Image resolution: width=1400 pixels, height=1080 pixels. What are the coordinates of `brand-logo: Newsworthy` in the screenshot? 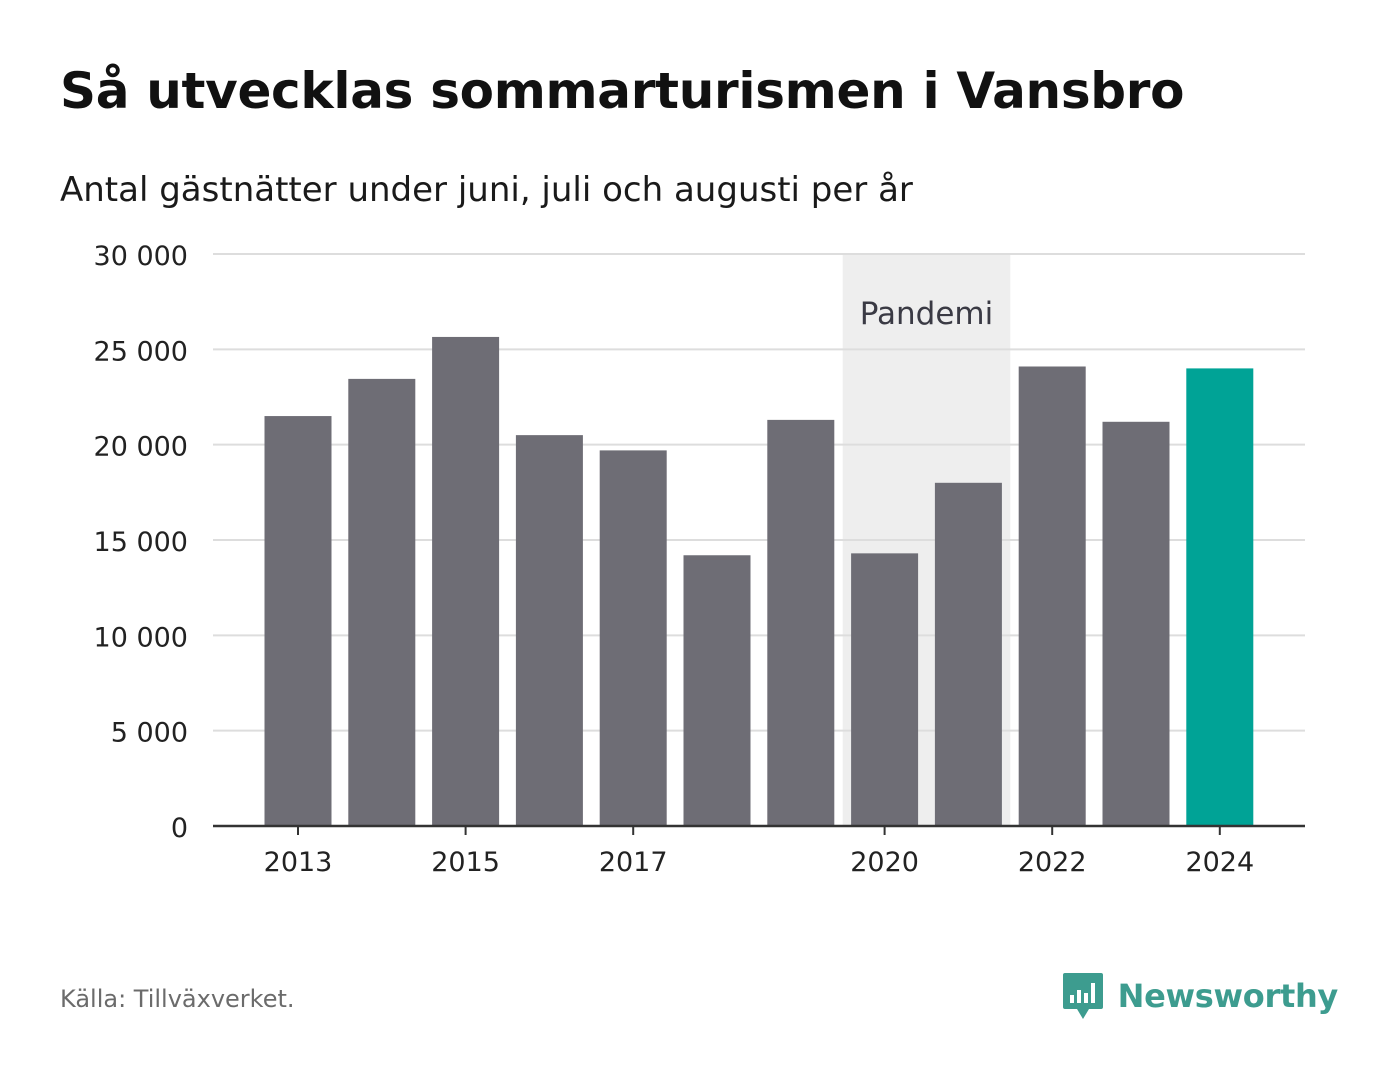 It's located at (1200, 996).